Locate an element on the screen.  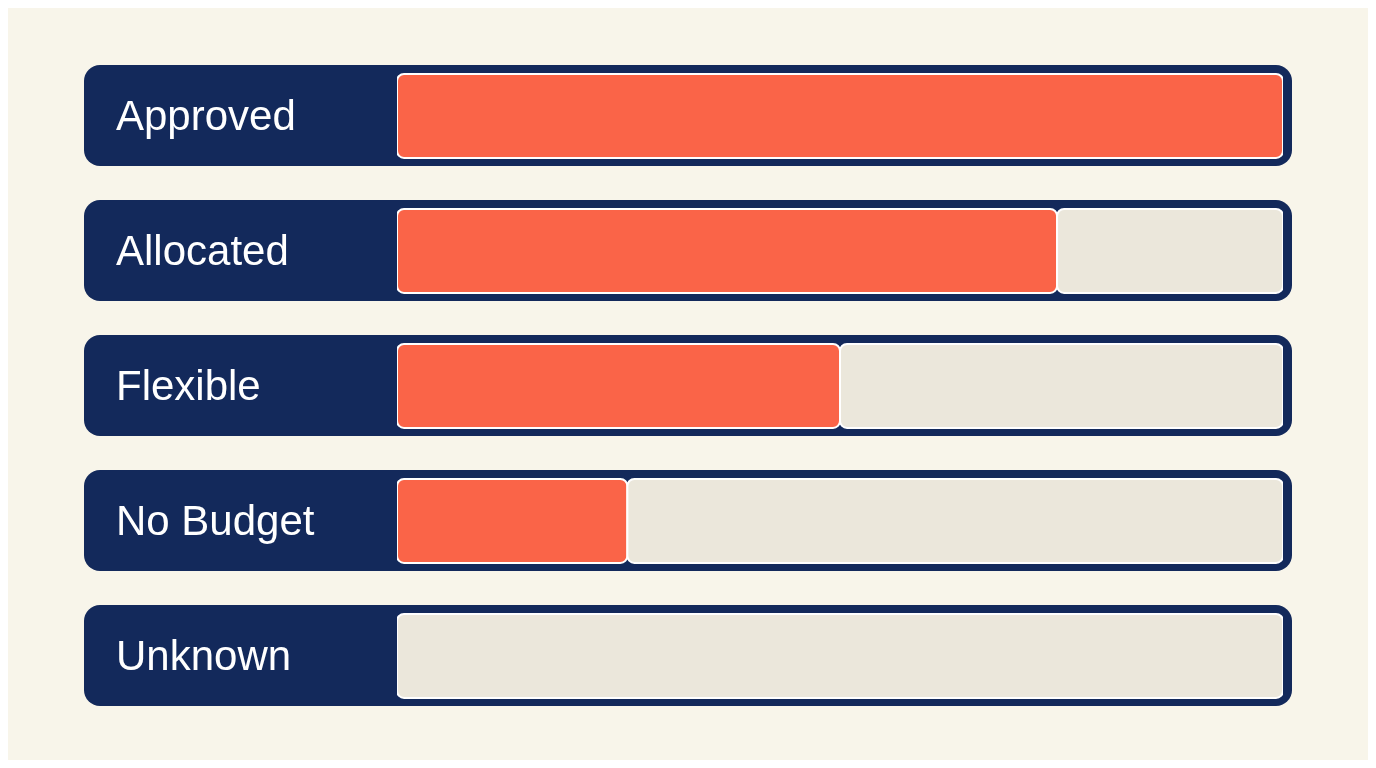
y-tick-label: Flexible is located at coordinates (188, 385).